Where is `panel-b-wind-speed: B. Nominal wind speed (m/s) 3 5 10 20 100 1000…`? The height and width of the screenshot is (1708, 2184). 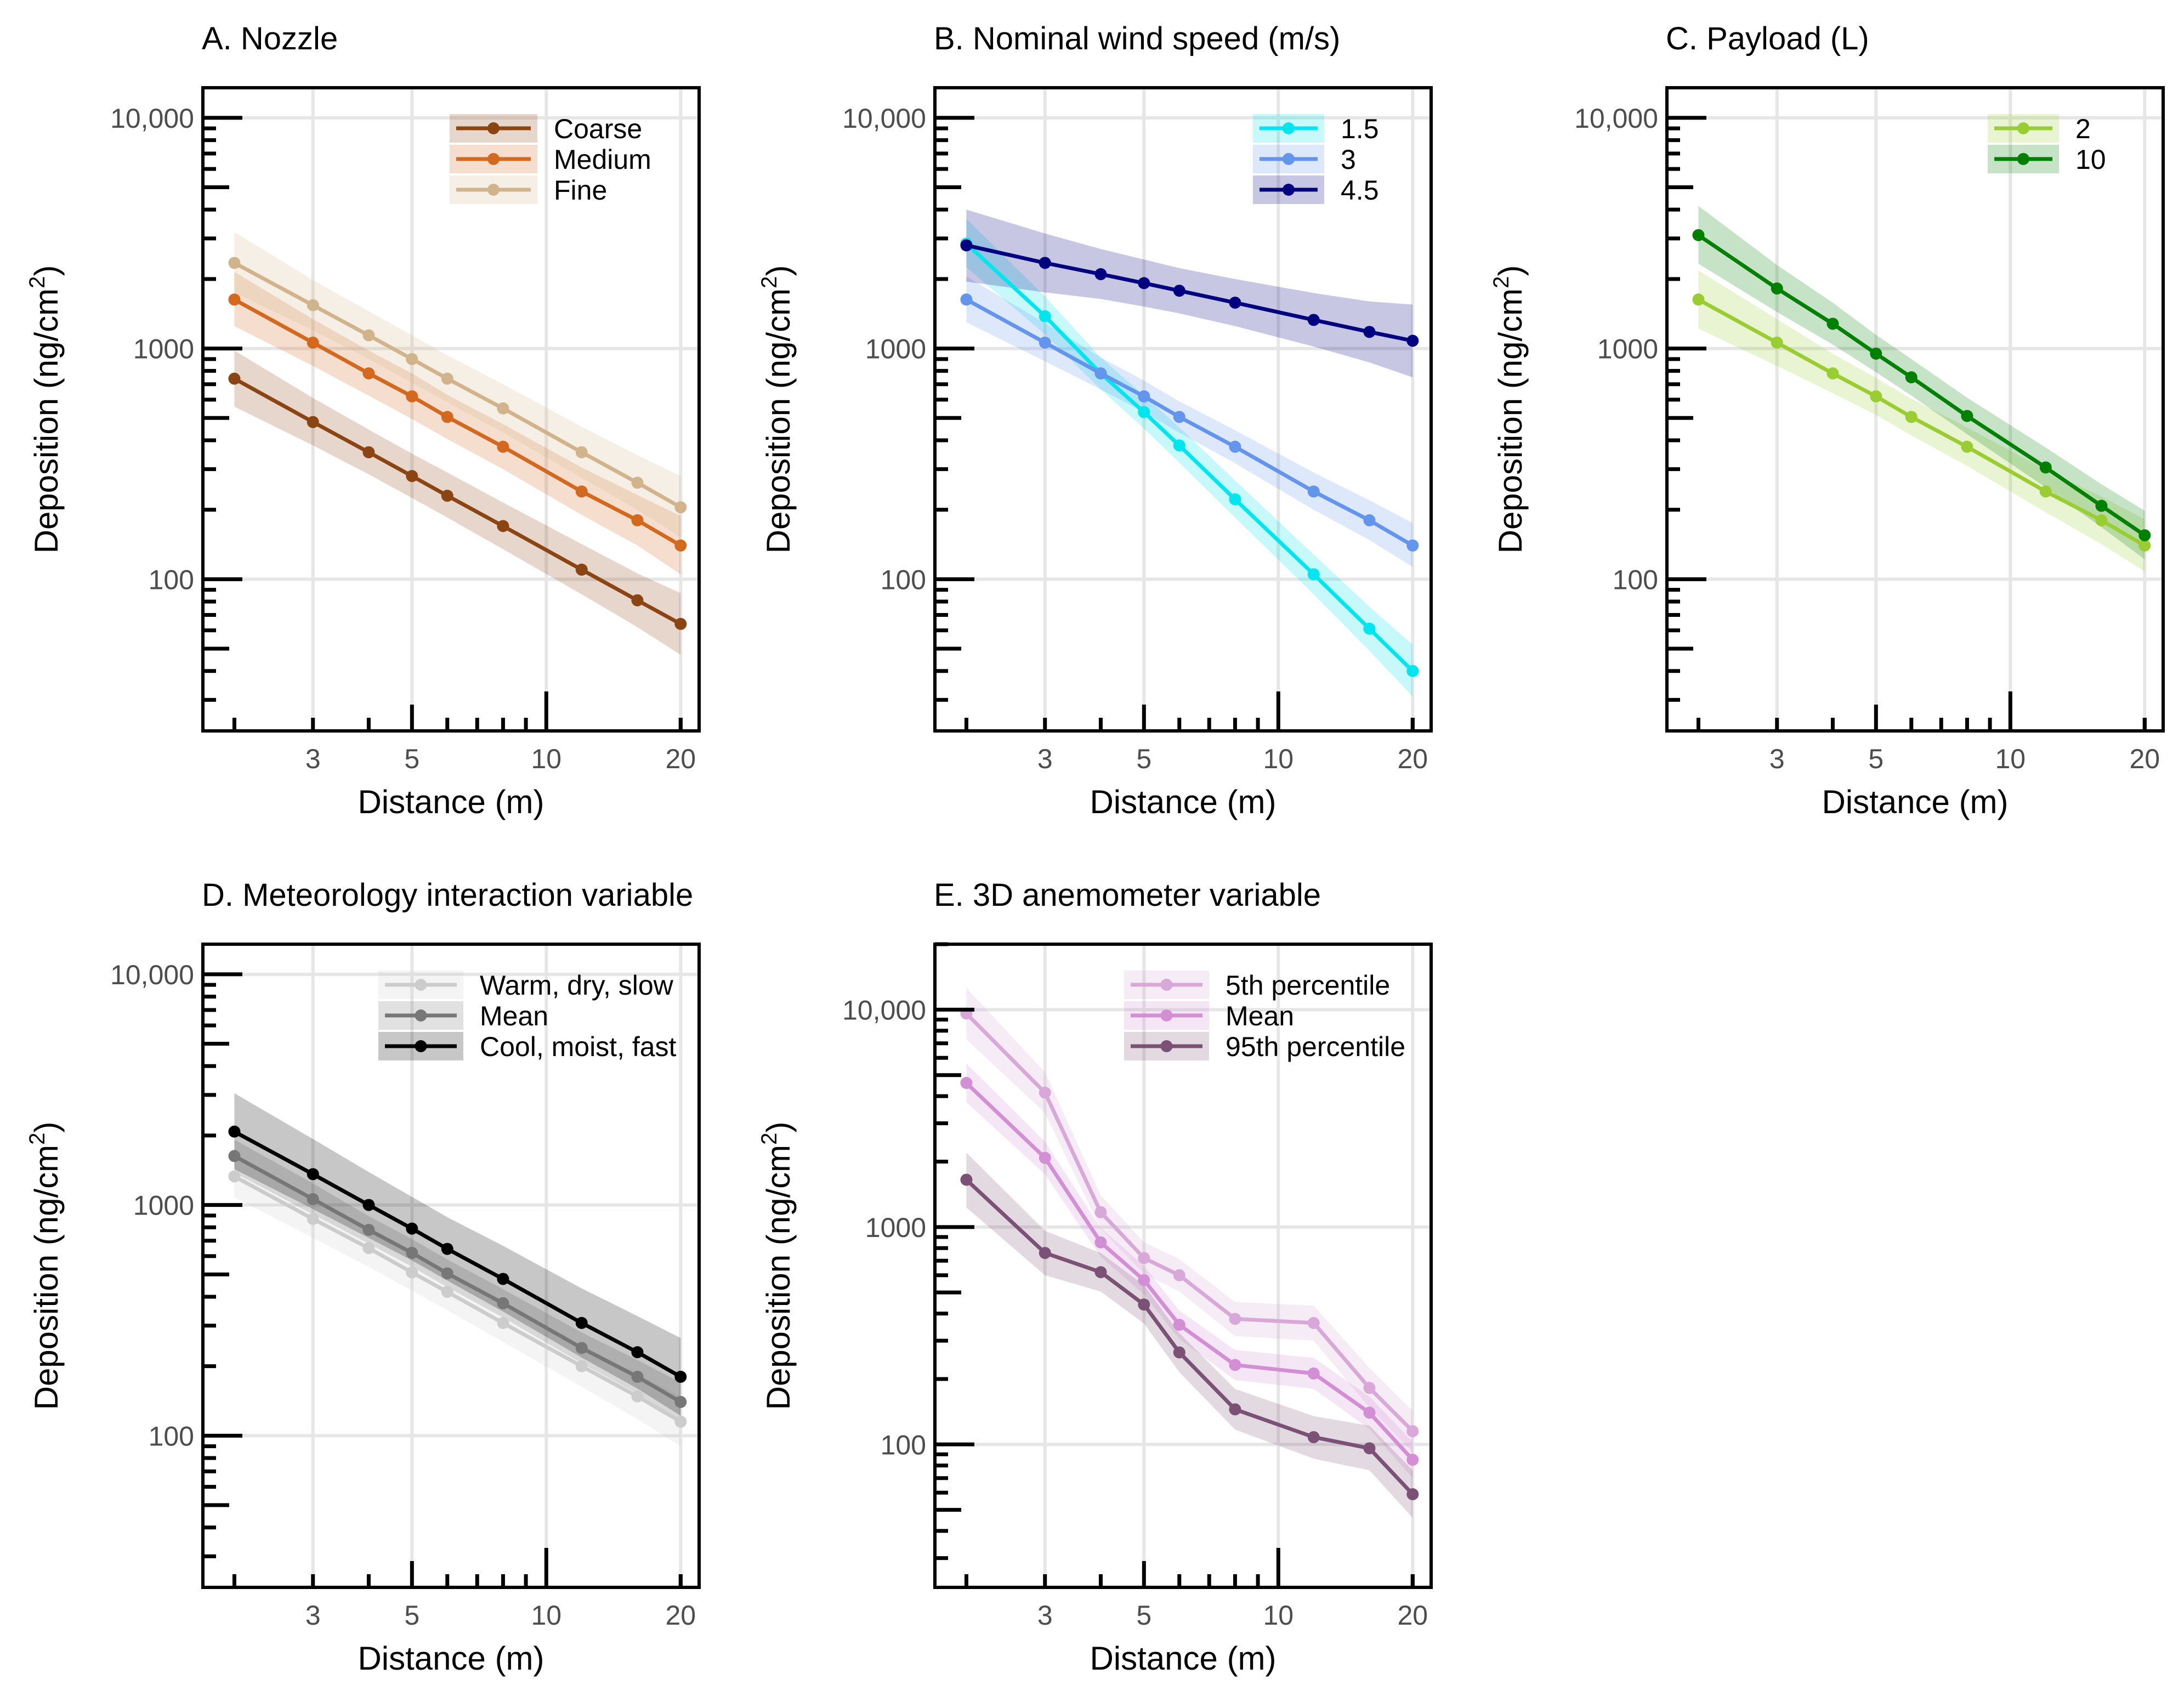 panel-b-wind-speed: B. Nominal wind speed (m/s) 3 5 10 20 100 1000… is located at coordinates (1095, 420).